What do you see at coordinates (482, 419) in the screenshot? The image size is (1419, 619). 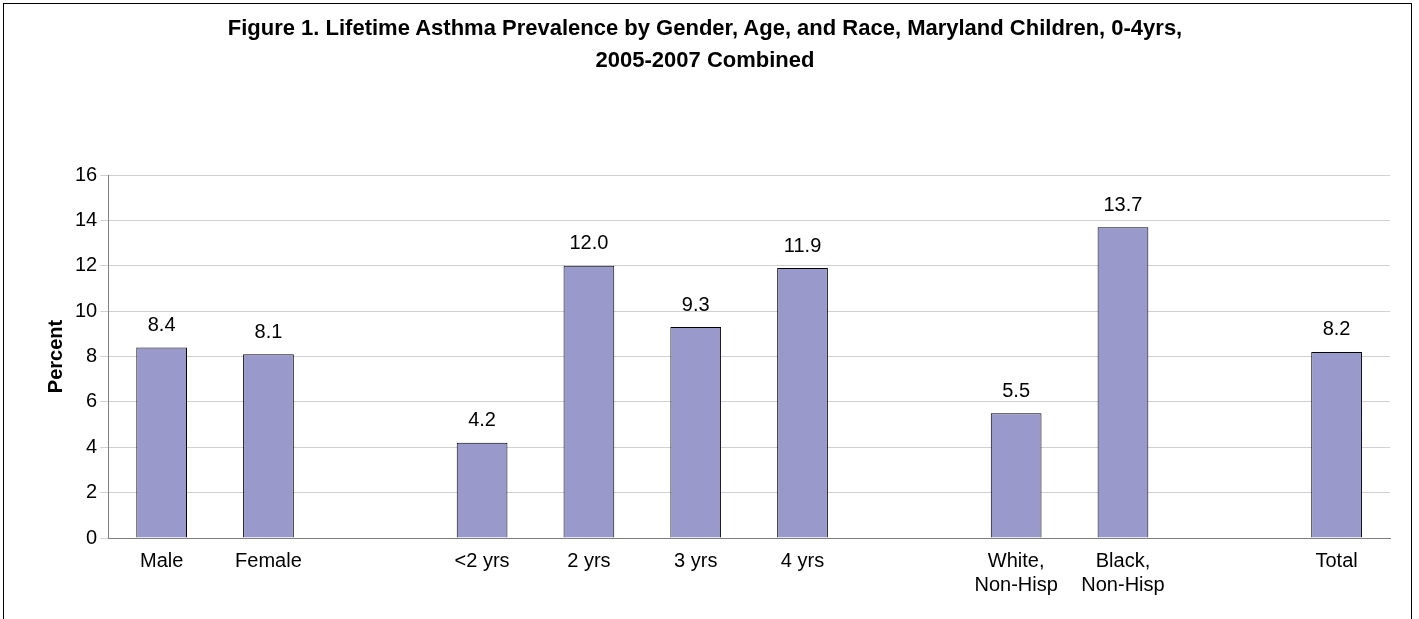 I see `data-label: 4.2` at bounding box center [482, 419].